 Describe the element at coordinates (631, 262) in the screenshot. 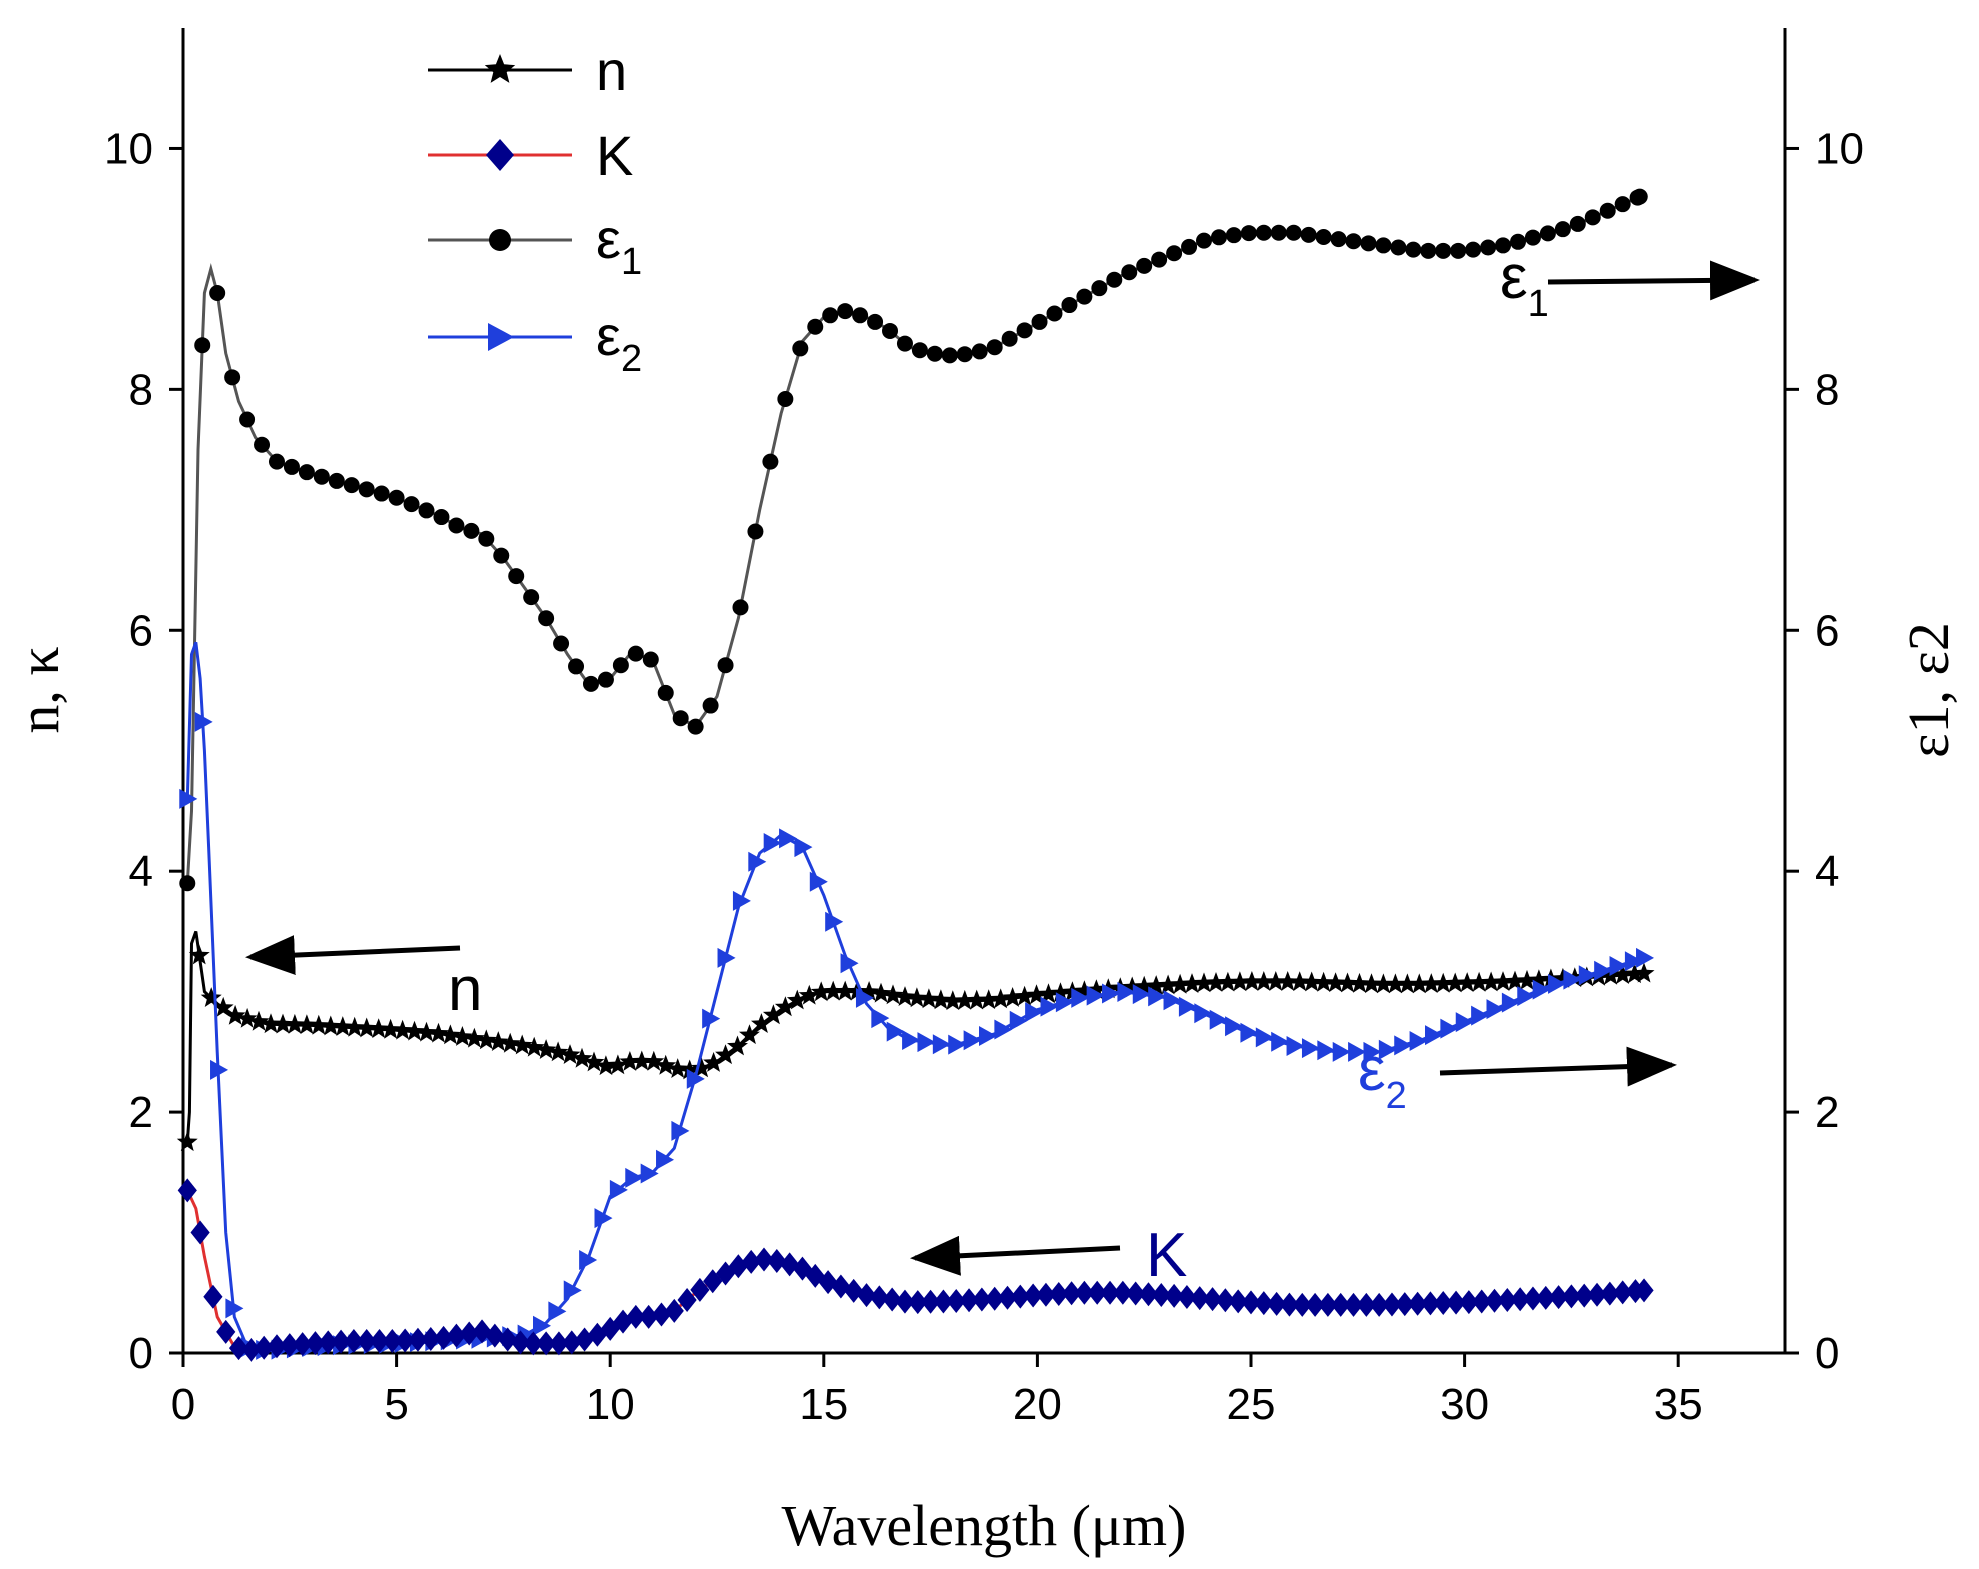

I see `legend-eps1-sub: 1` at that location.